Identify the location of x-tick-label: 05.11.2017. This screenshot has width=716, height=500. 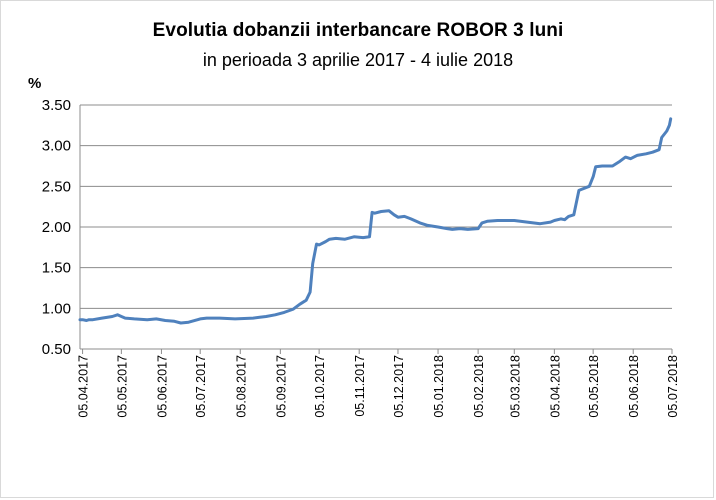
(360, 386).